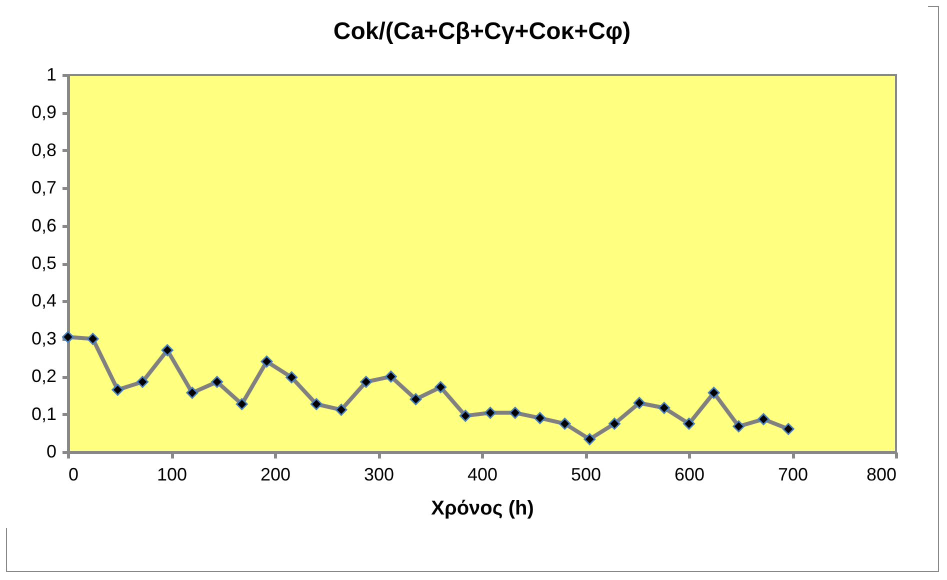 The image size is (947, 580). I want to click on y-tick-label: 0,6, so click(43, 225).